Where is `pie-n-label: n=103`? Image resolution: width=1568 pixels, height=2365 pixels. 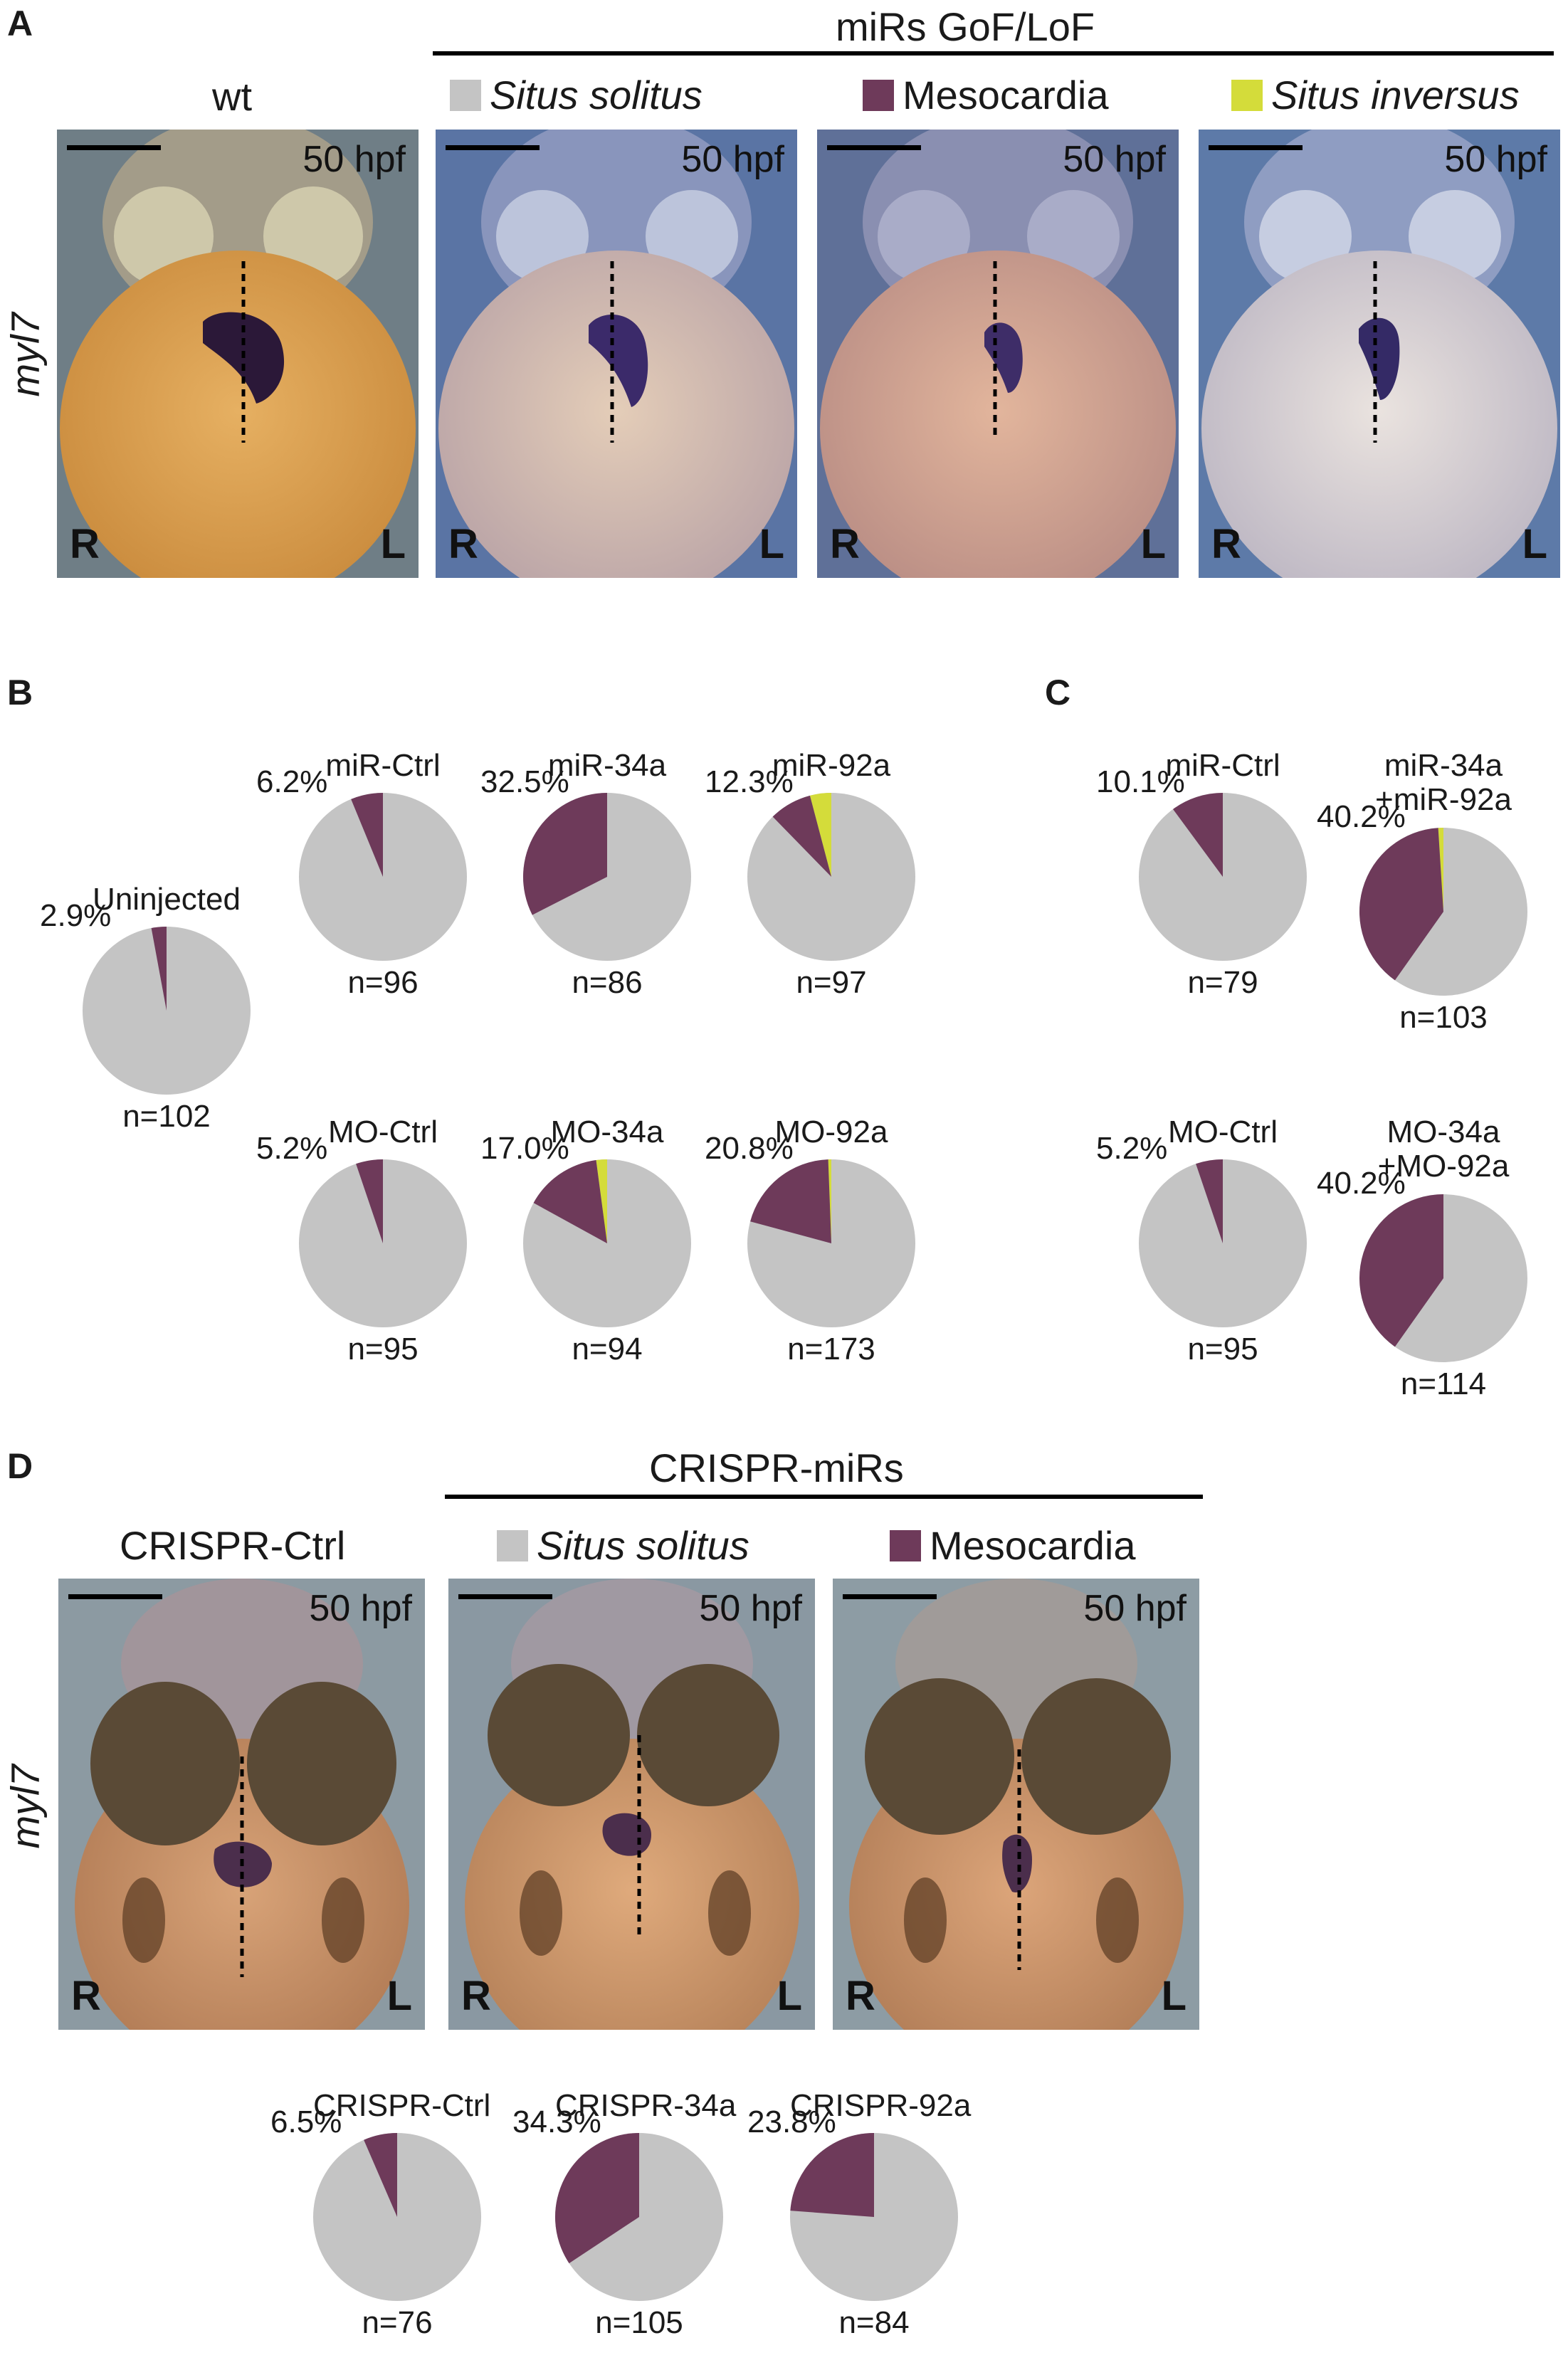 pie-n-label: n=103 is located at coordinates (1443, 1017).